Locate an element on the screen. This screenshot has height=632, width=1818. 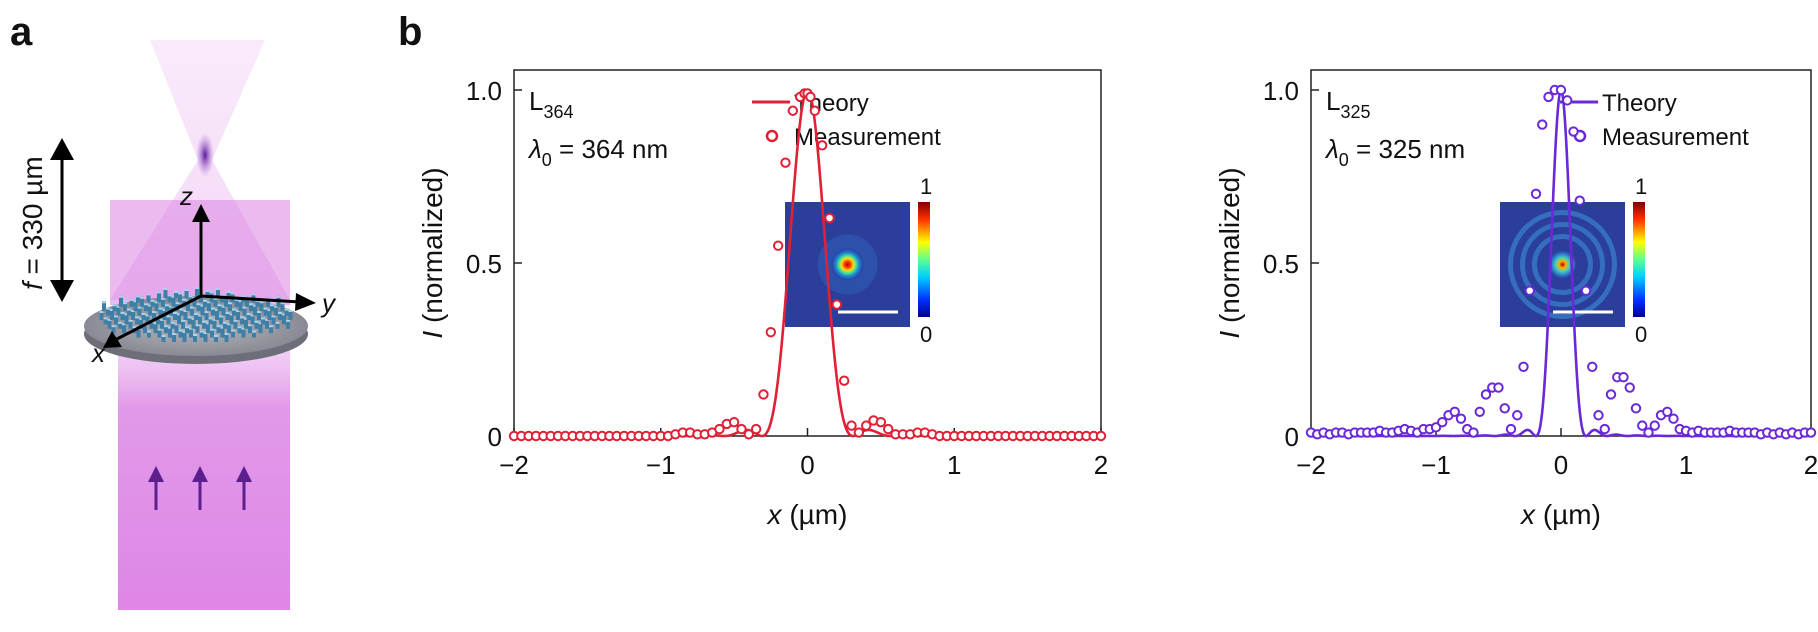
x-tick-label: 1 is located at coordinates (1686, 465).